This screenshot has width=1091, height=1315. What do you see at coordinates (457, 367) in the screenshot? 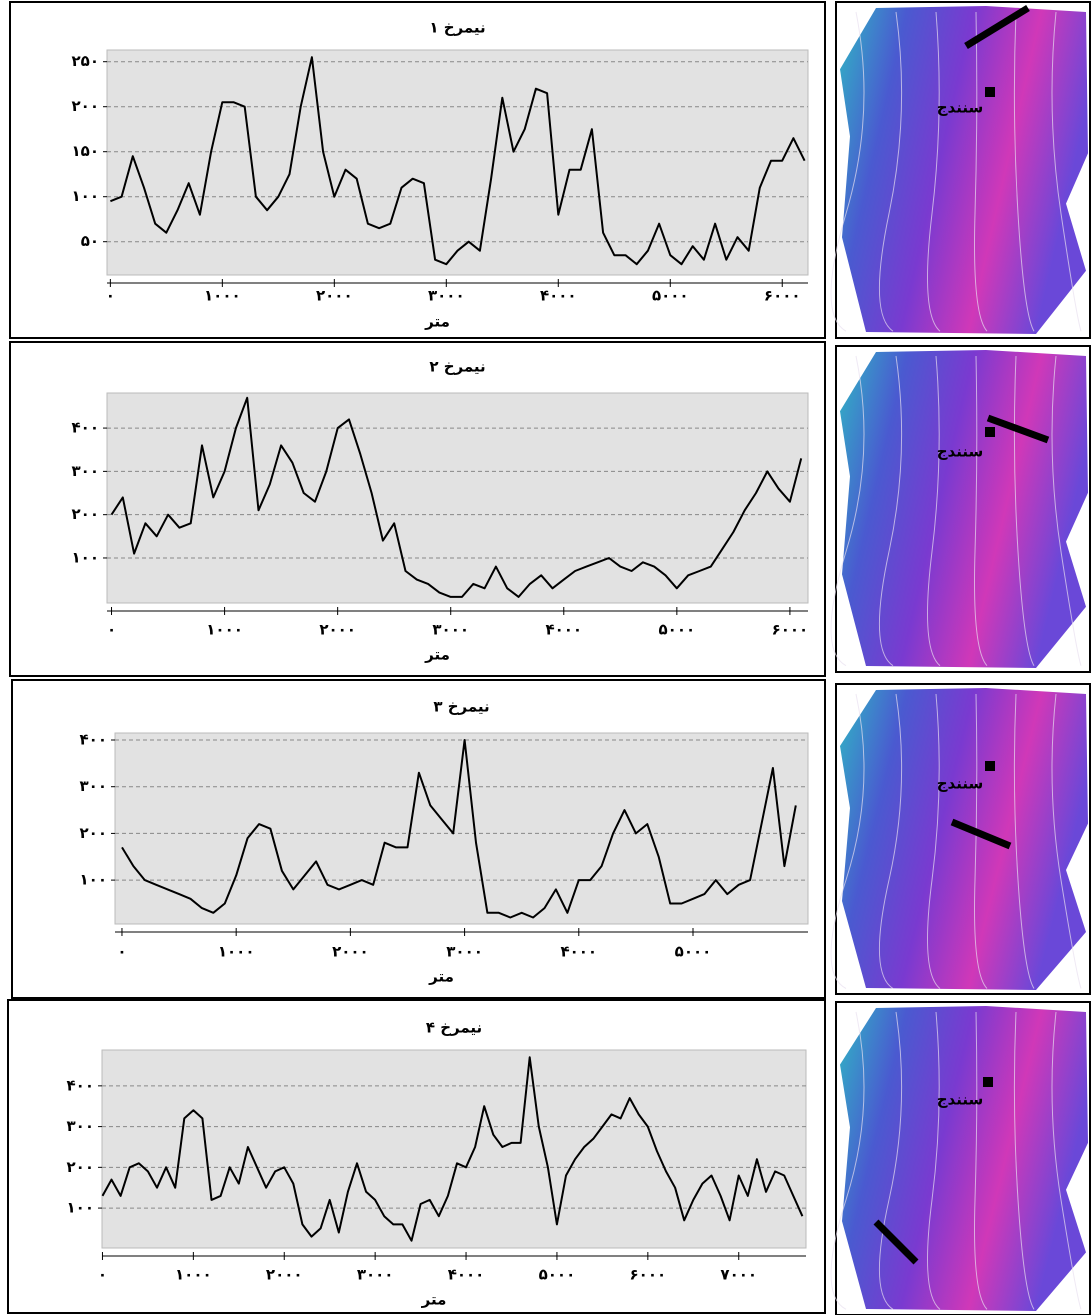
I see `chart-title: نیمرخ ۲` at bounding box center [457, 367].